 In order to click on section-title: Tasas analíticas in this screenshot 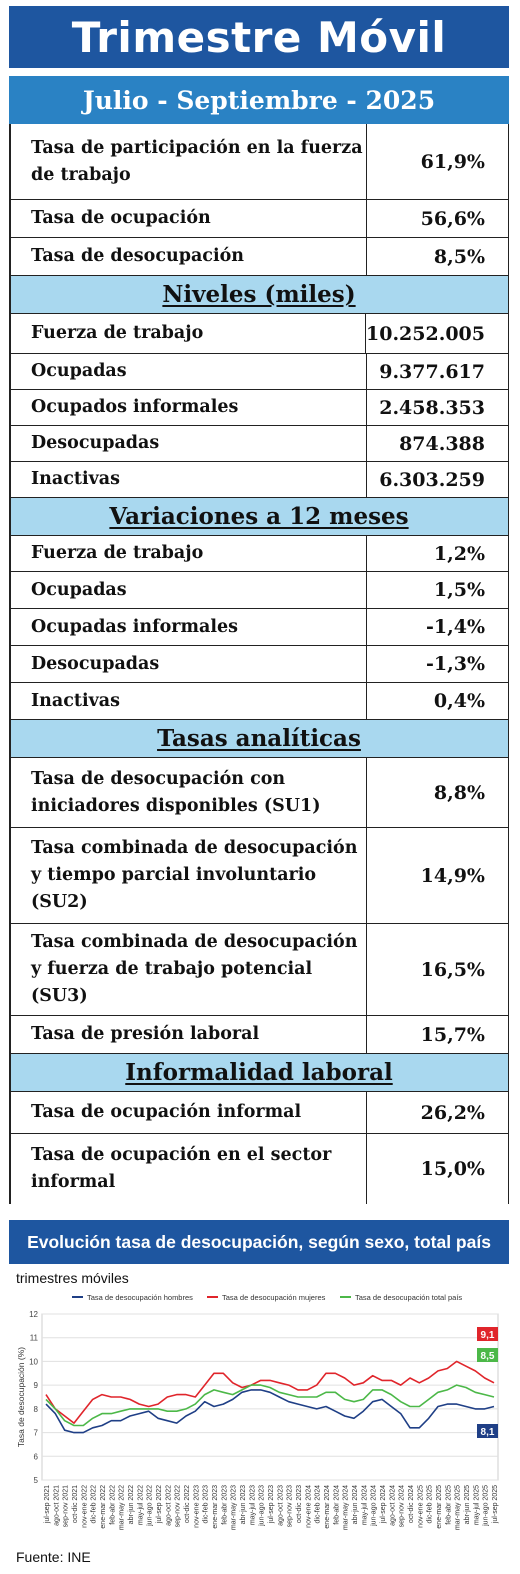, I will do `click(259, 738)`.